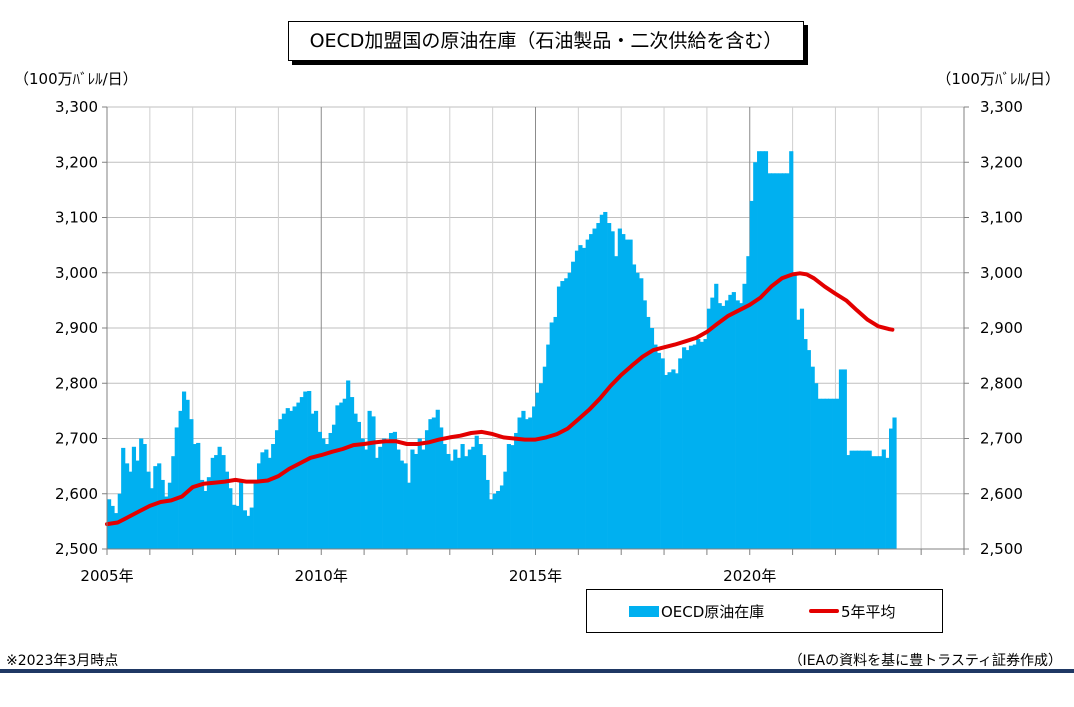  What do you see at coordinates (696, 611) in the screenshot?
I see `legend-item-bars: OECD原油在庫` at bounding box center [696, 611].